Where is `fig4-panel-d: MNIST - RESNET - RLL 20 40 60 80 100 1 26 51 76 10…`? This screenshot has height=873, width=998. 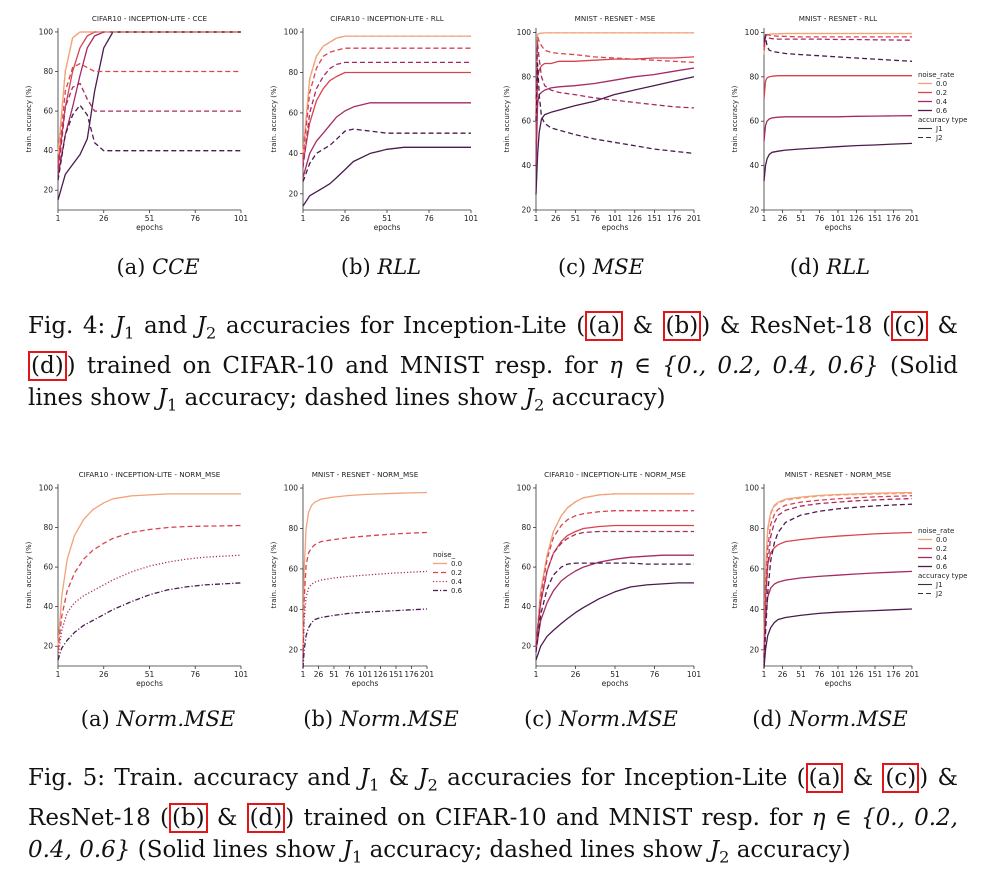 fig4-panel-d: MNIST - RESNET - RLL 20 40 60 80 100 1 26 51 76 10… is located at coordinates (851, 129).